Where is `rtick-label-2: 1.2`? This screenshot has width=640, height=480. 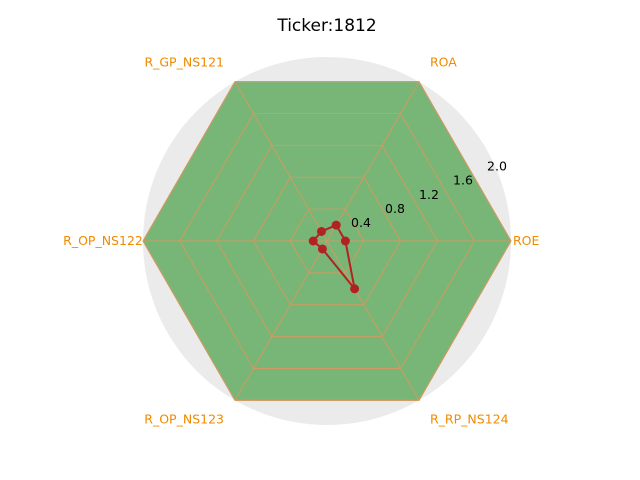
rtick-label-2: 1.2 is located at coordinates (429, 194).